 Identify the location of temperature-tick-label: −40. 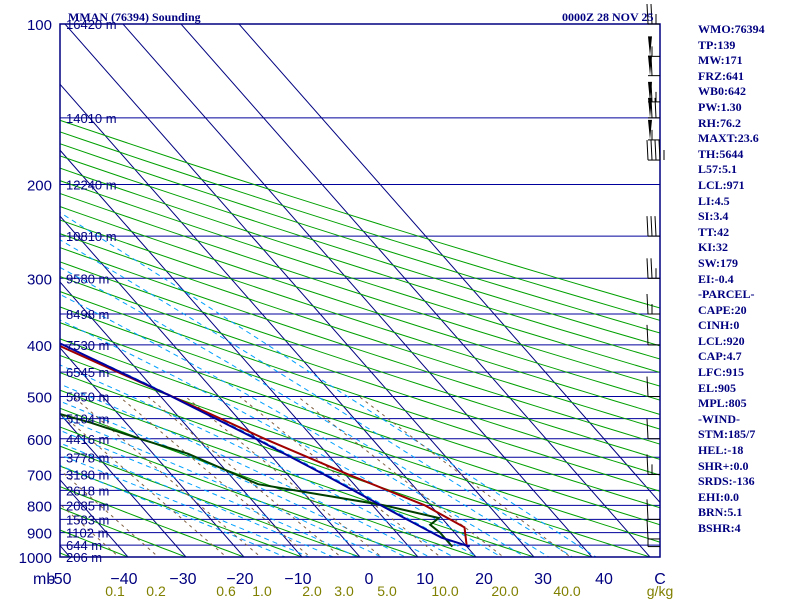
(123, 579).